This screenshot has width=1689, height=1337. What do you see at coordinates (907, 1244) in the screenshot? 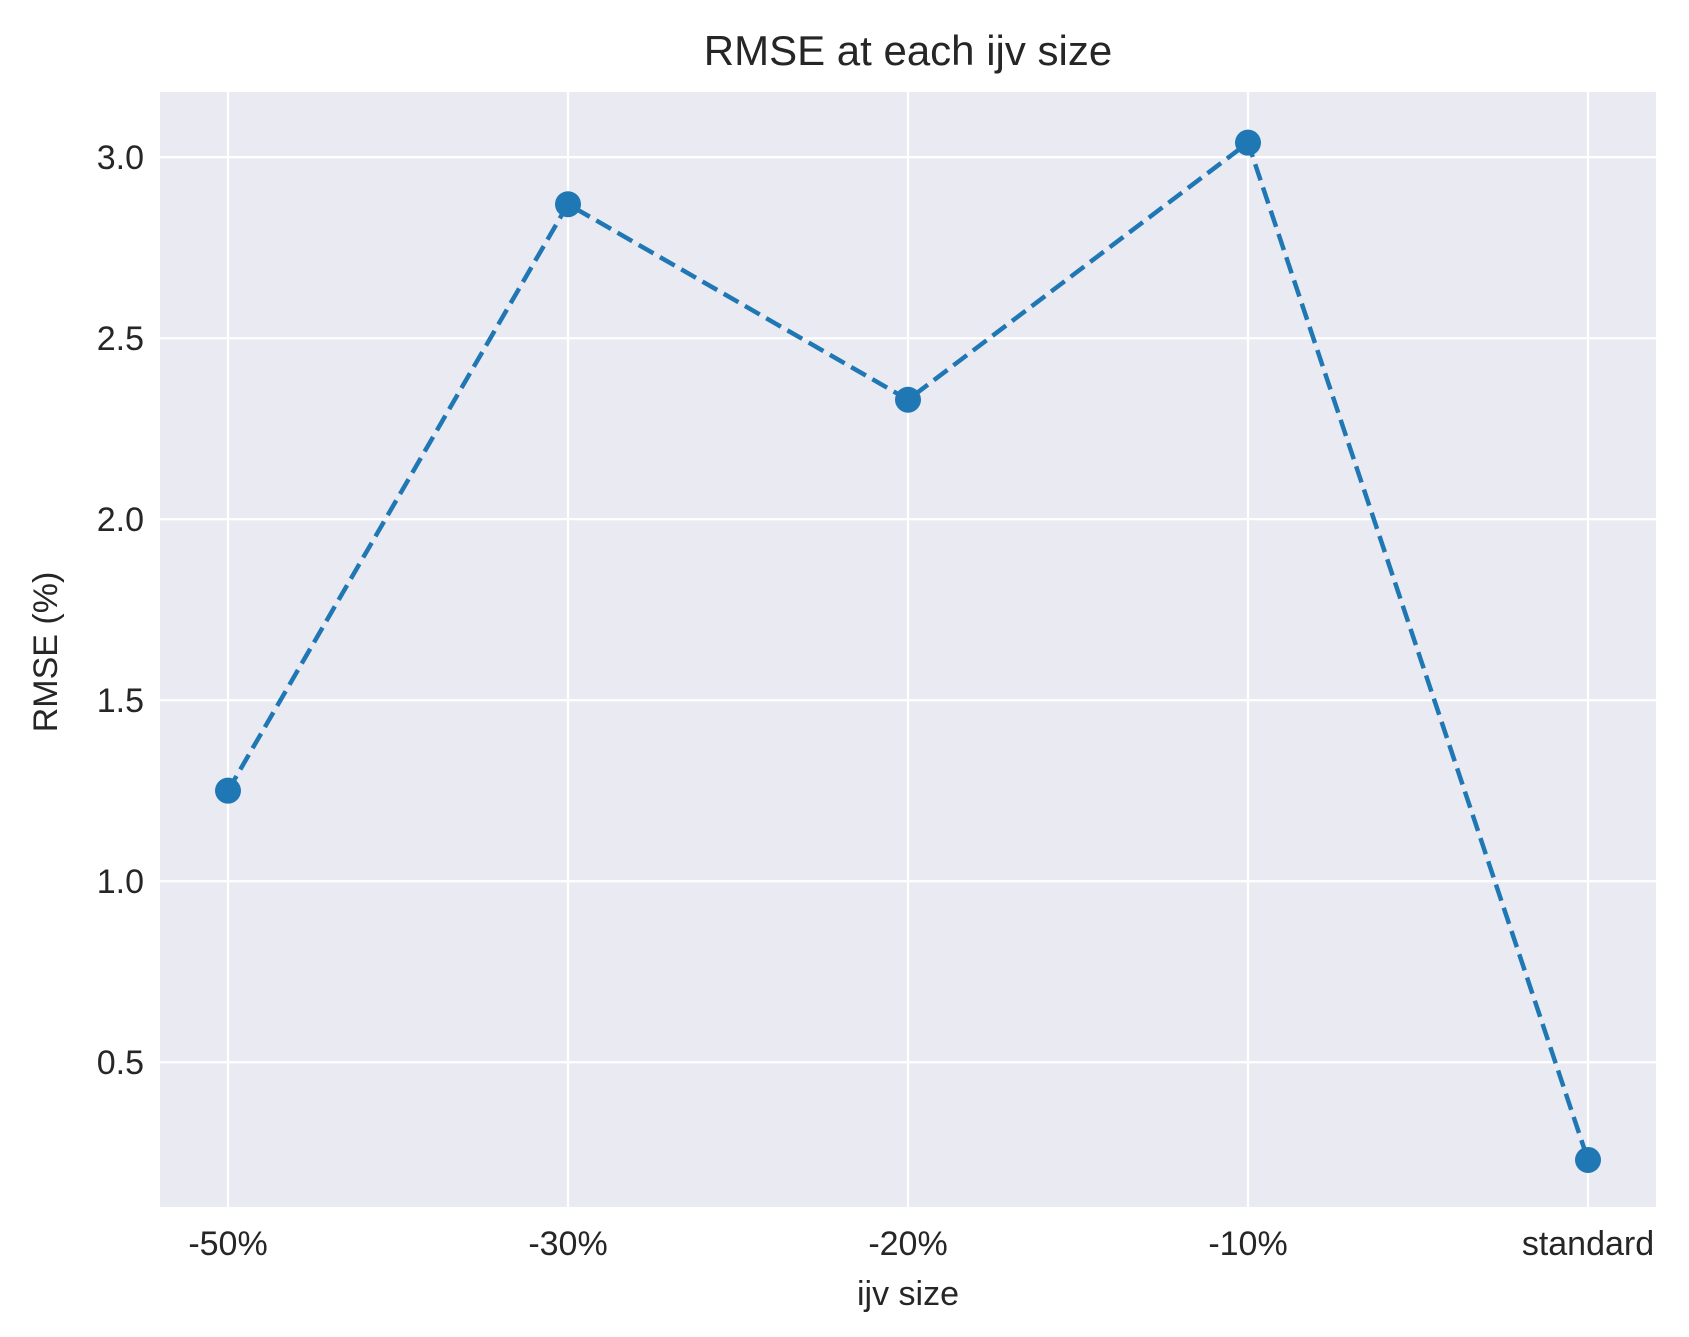
I see `x-tick-label: -20%` at bounding box center [907, 1244].